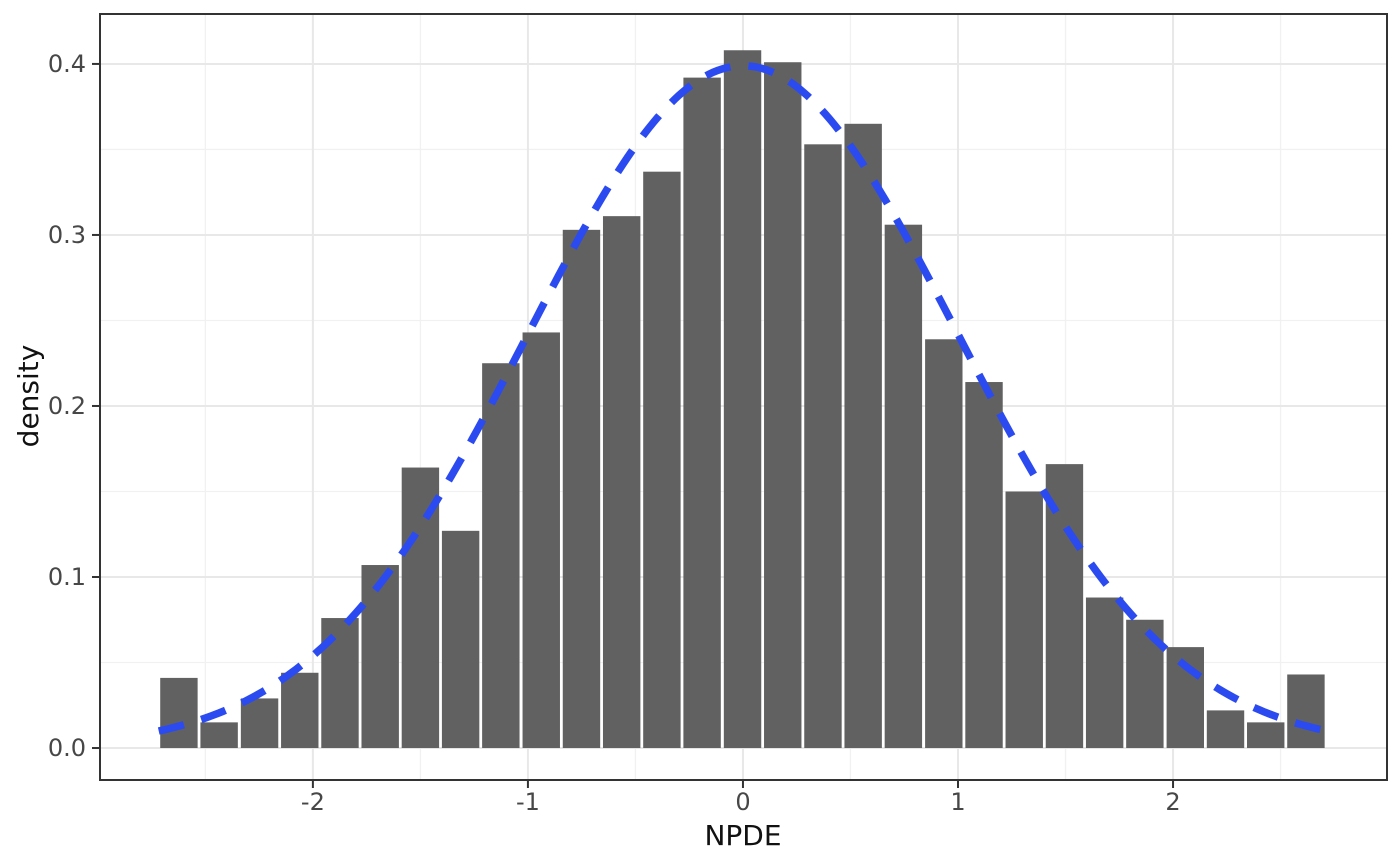 The image size is (1400, 865). I want to click on x-axis-tick-labels: -2 -1 0 1 2, so click(741, 802).